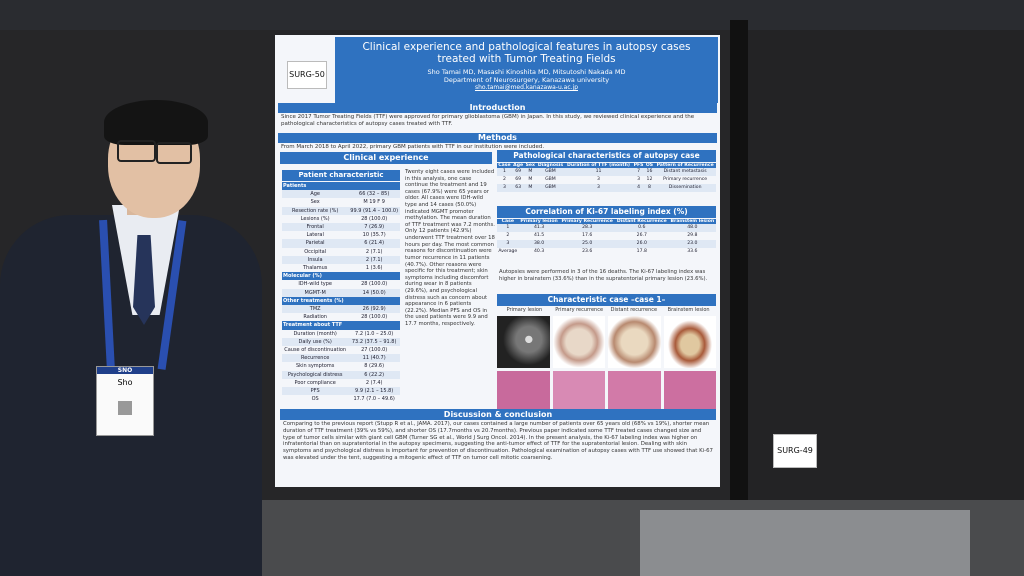 Image resolution: width=1024 pixels, height=576 pixels. I want to click on table-row: Cause of discontinuation 27 (100.0), so click(341, 350).